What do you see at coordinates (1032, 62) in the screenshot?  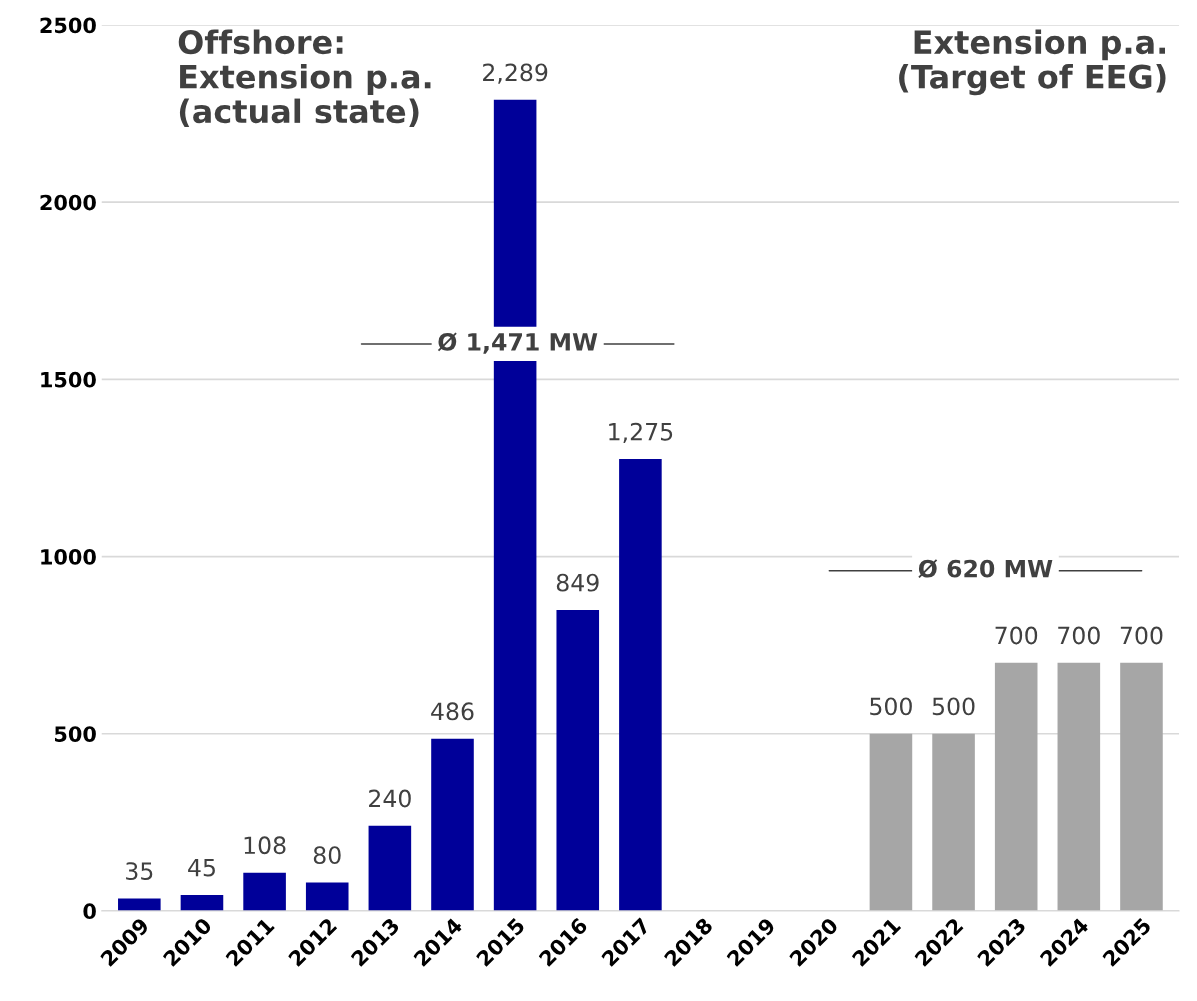 I see `annotation: Extension p.a. (Target of EEG)` at bounding box center [1032, 62].